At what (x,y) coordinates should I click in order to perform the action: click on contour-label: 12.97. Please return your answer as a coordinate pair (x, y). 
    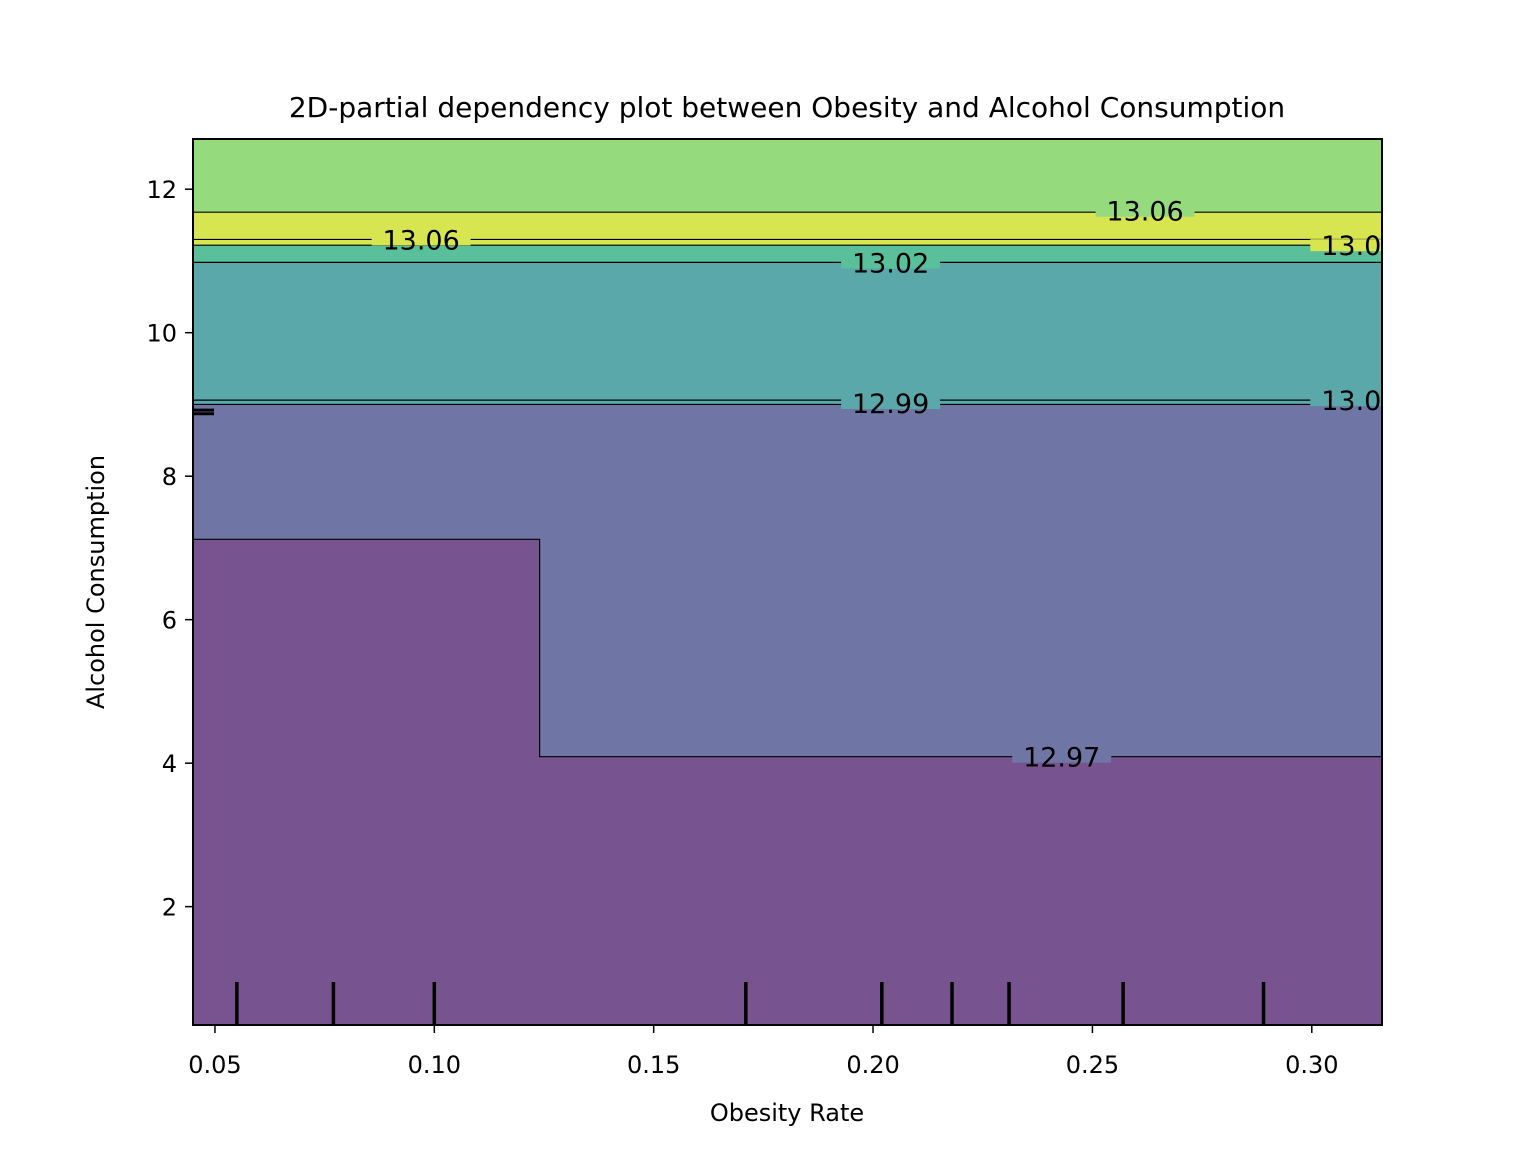
    Looking at the image, I should click on (1061, 758).